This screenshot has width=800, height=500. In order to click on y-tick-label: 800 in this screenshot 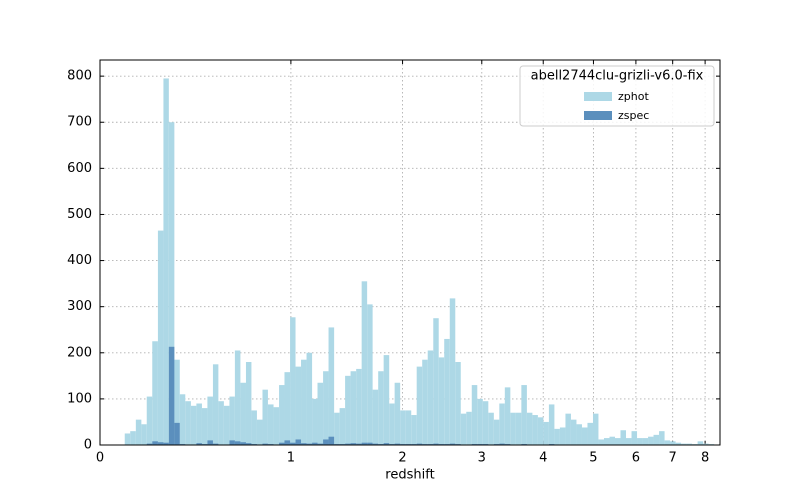, I will do `click(79, 76)`.